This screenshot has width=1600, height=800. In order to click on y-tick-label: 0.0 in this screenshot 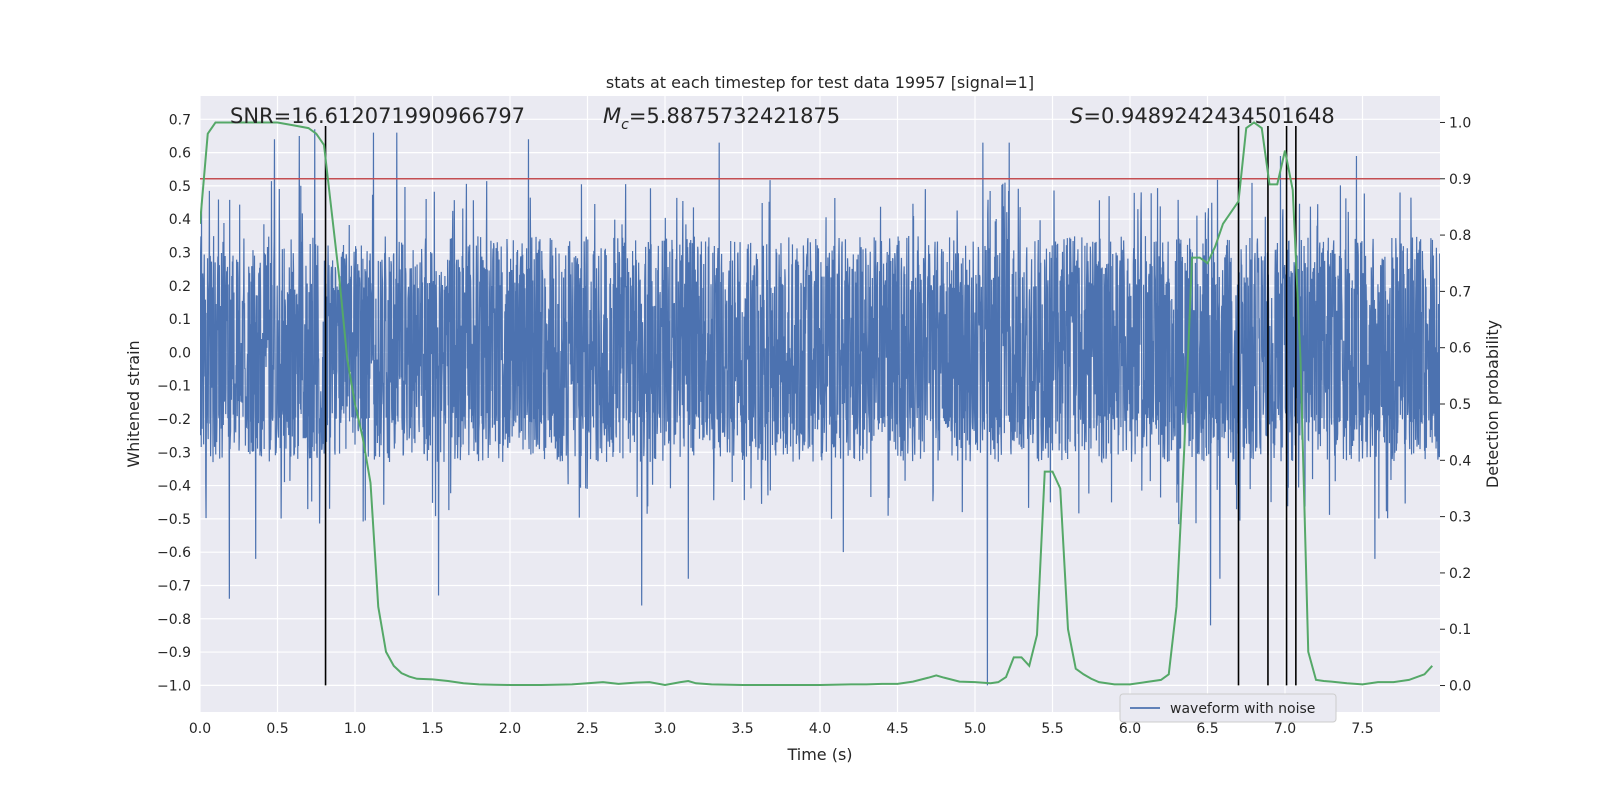, I will do `click(180, 353)`.